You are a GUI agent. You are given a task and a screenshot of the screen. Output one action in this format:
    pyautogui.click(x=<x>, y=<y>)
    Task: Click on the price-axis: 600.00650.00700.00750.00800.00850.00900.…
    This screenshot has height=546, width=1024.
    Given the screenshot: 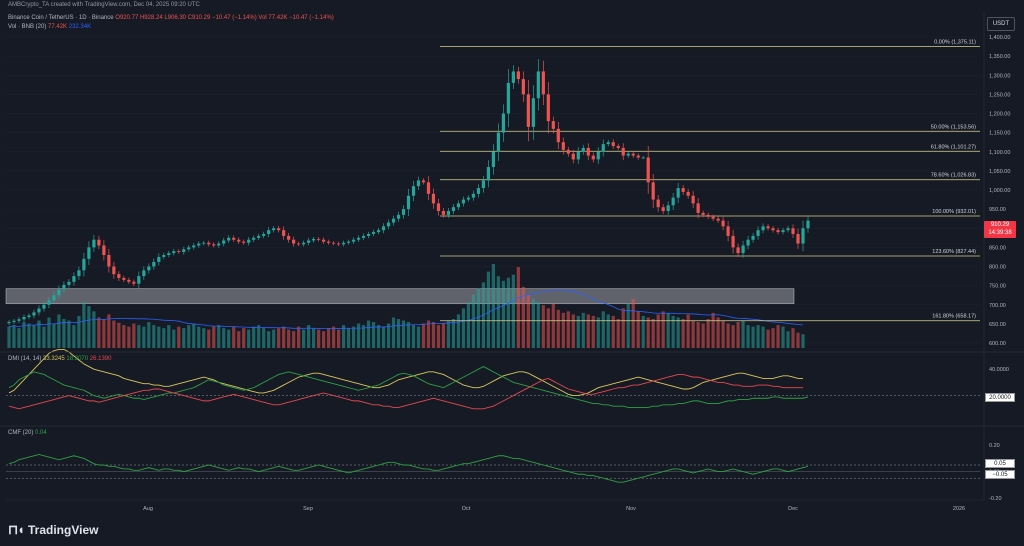 What is the action you would take?
    pyautogui.click(x=996, y=256)
    